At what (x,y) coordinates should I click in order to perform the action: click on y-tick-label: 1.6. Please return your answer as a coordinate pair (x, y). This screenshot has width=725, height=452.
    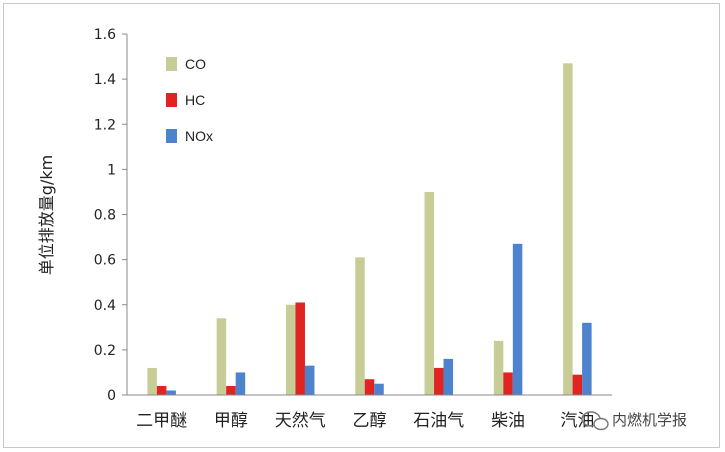
    Looking at the image, I should click on (105, 35).